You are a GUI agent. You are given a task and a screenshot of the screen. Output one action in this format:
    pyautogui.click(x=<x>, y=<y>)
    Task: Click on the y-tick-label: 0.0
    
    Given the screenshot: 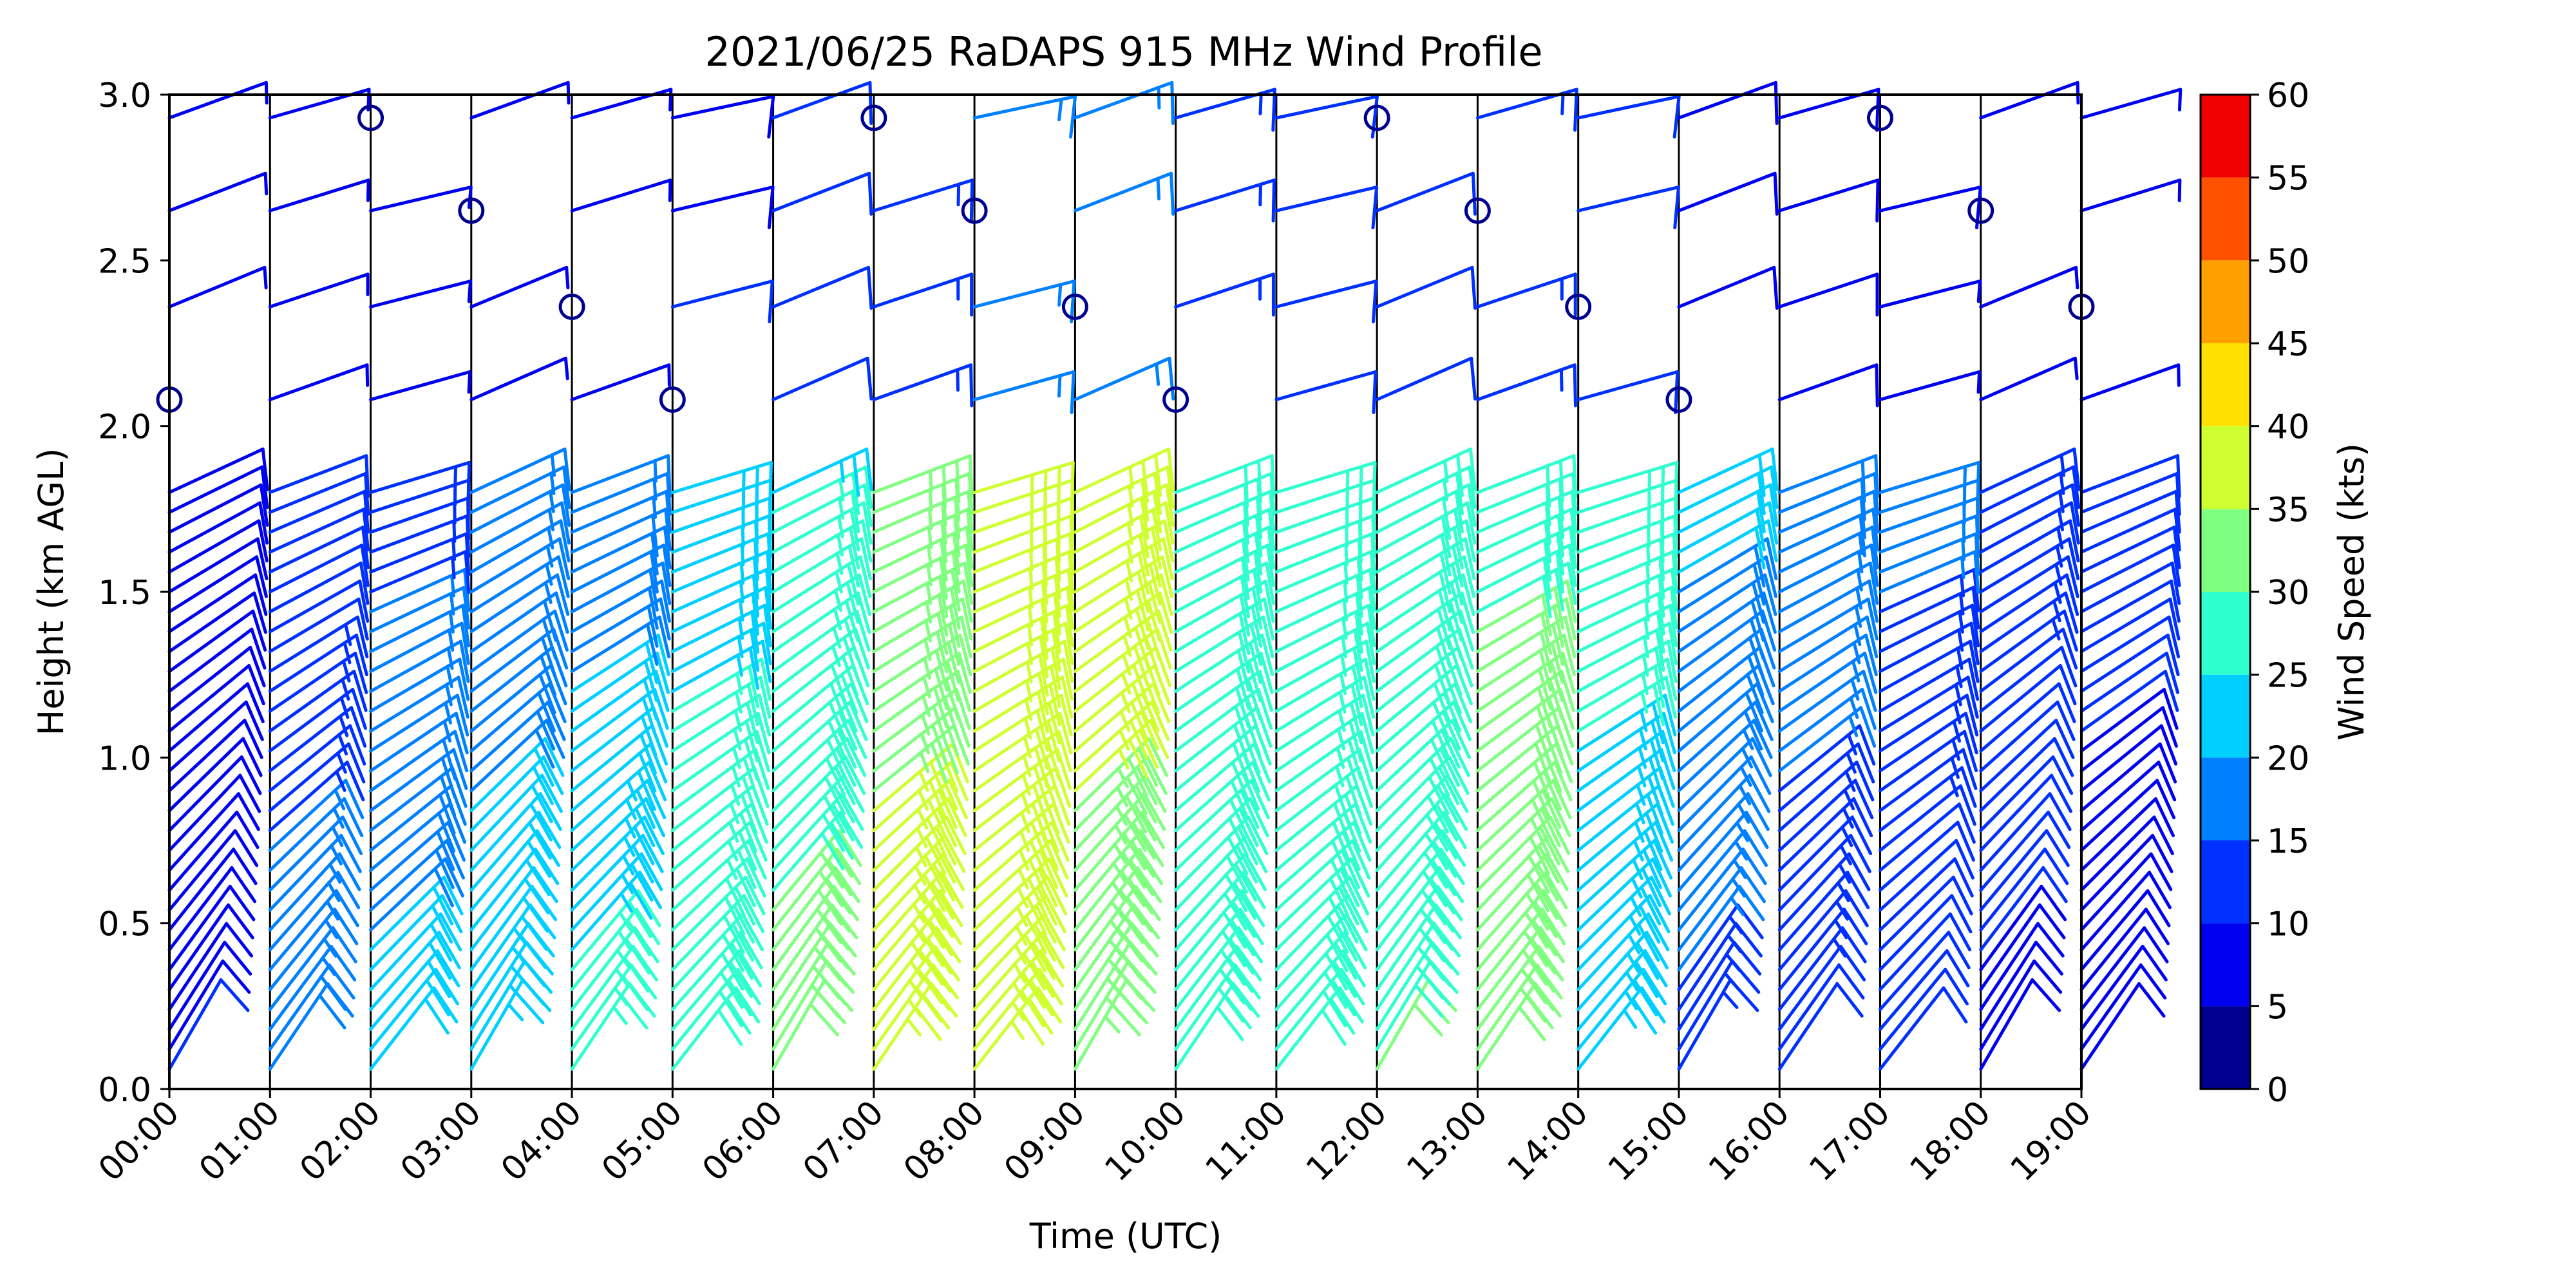 What is the action you would take?
    pyautogui.click(x=124, y=1091)
    